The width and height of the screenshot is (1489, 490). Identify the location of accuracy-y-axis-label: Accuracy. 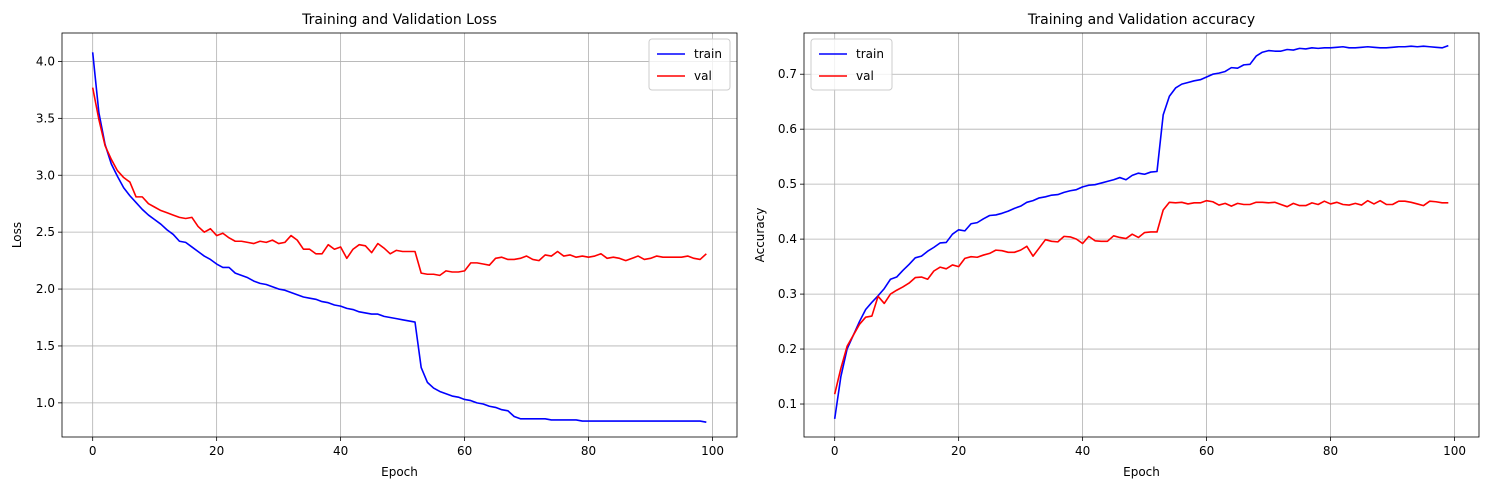
(760, 235).